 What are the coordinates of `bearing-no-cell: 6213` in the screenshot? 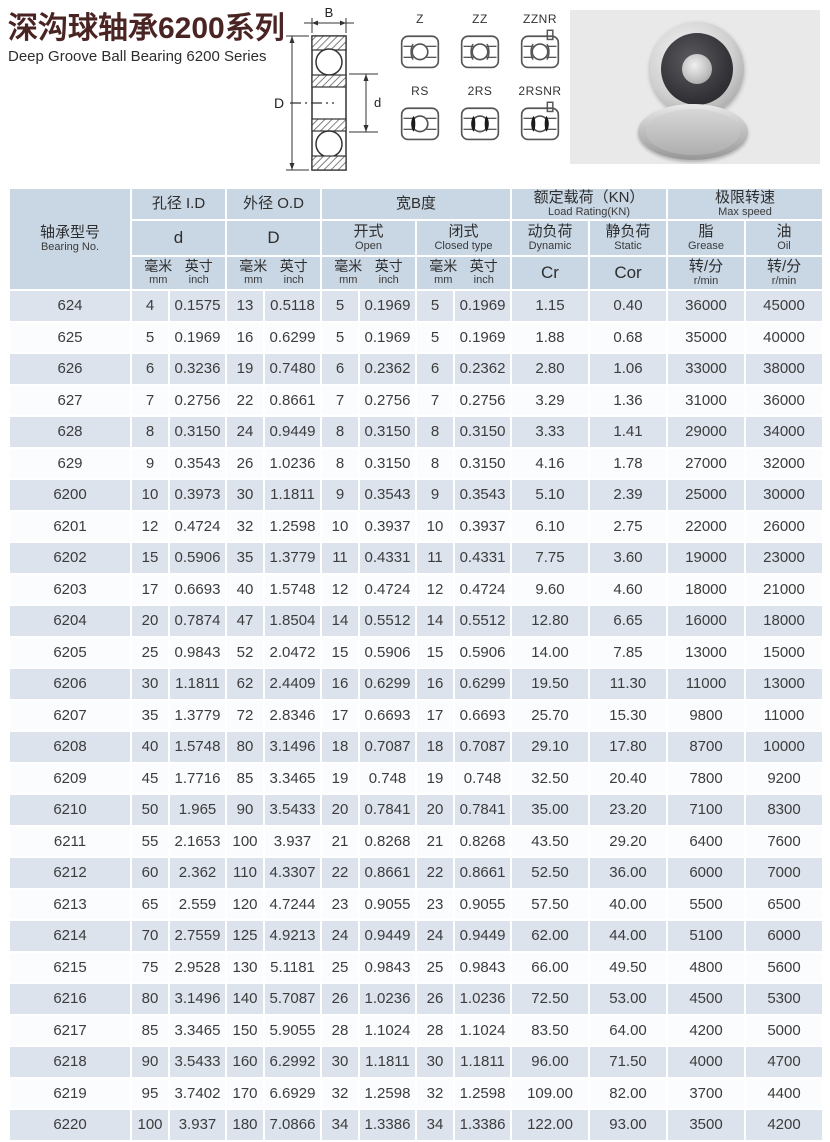 It's located at (70, 904).